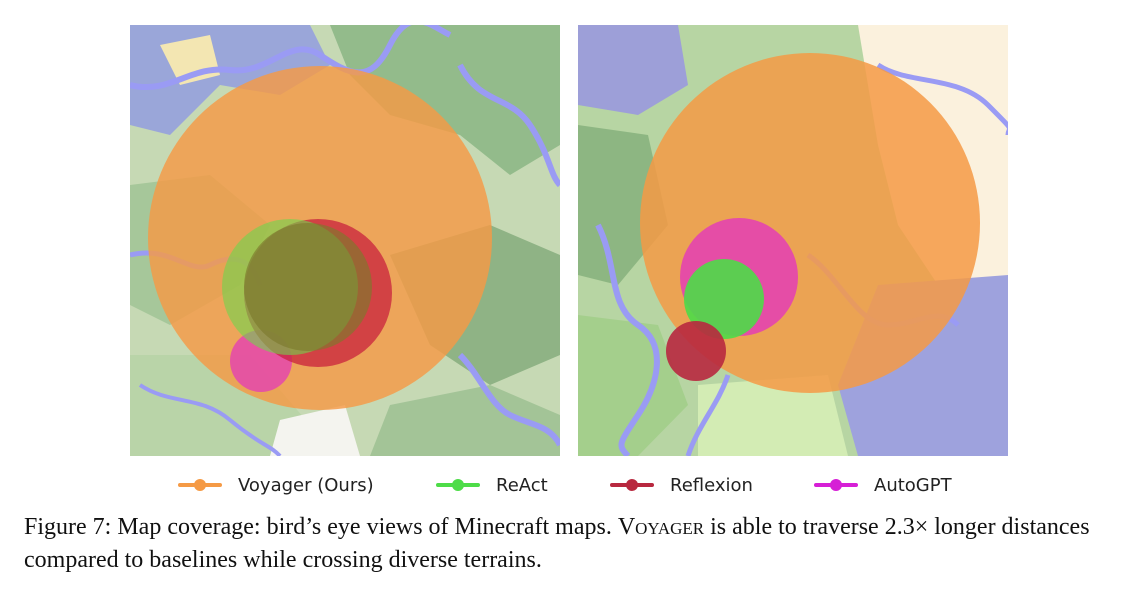 The height and width of the screenshot is (593, 1131). I want to click on legend-item-voyager: Voyager (Ours), so click(276, 485).